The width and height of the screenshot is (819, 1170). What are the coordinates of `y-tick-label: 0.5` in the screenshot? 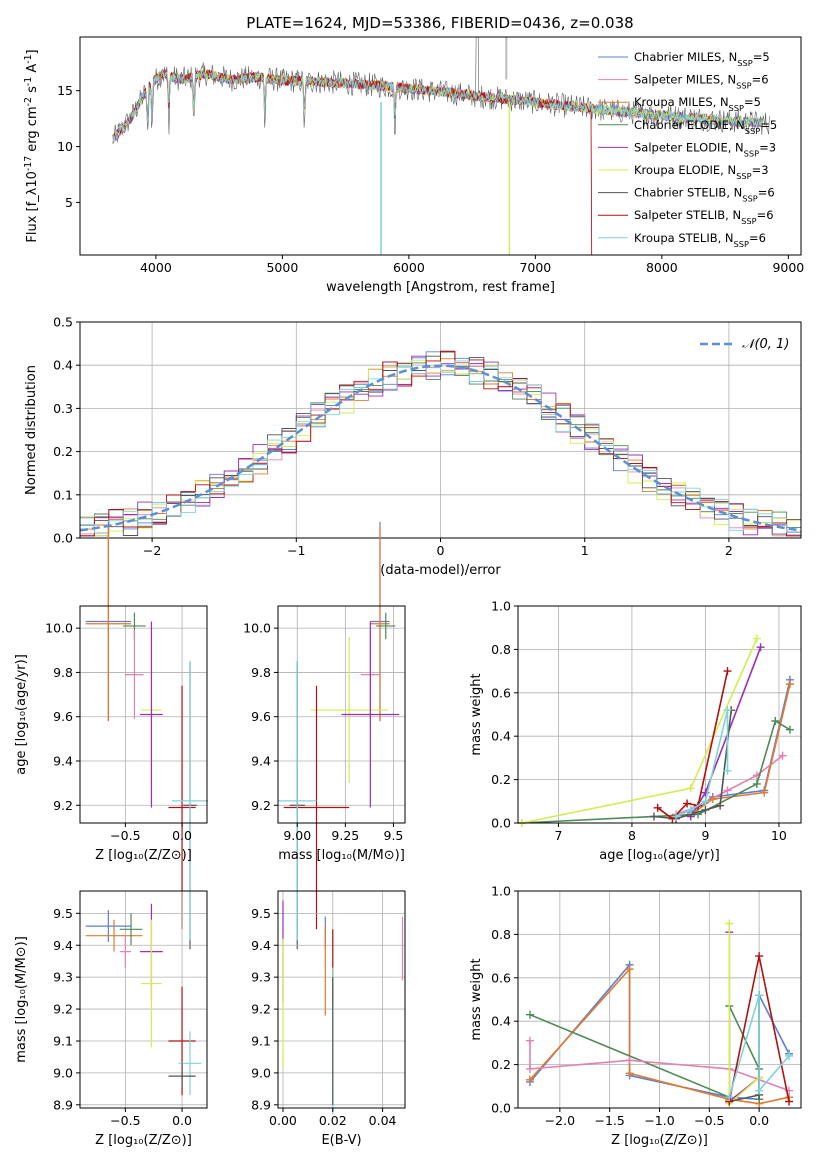 It's located at (63, 322).